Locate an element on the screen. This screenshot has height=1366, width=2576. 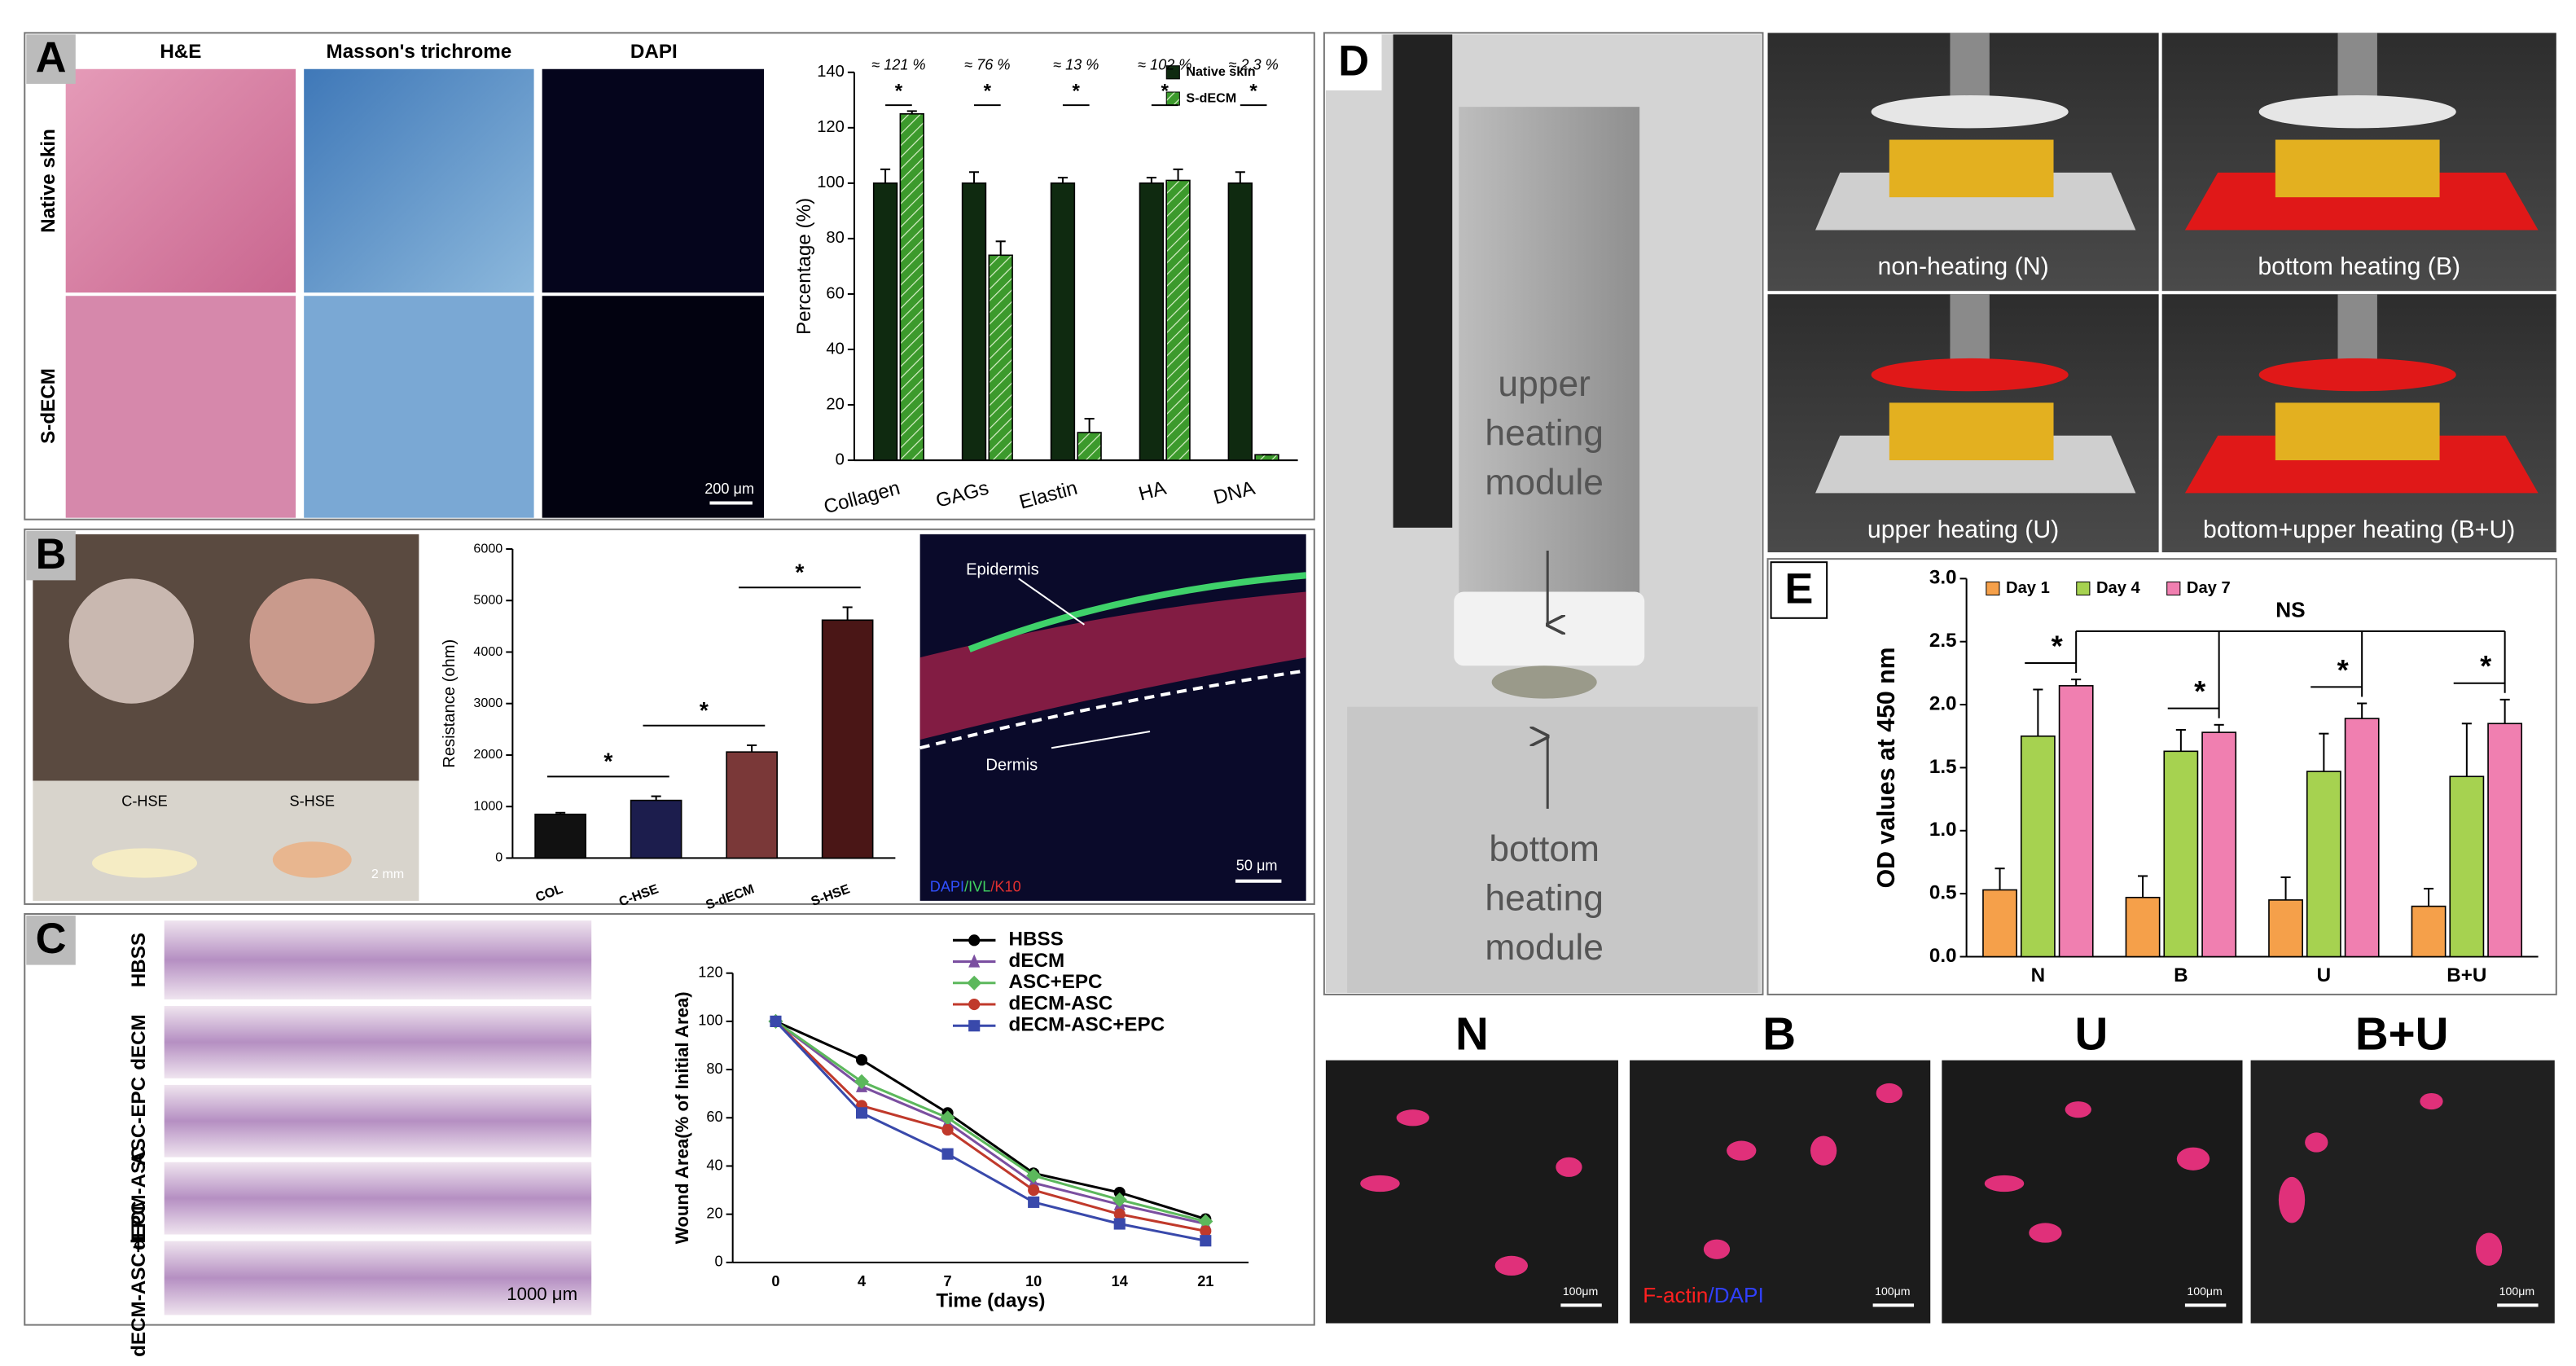
line is located at coordinates (991, 1120).